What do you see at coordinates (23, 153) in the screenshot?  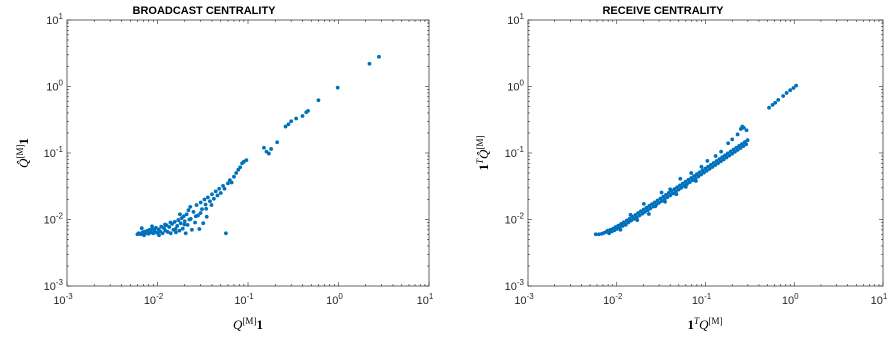 I see `y-axis-label: Q̂[M]1` at bounding box center [23, 153].